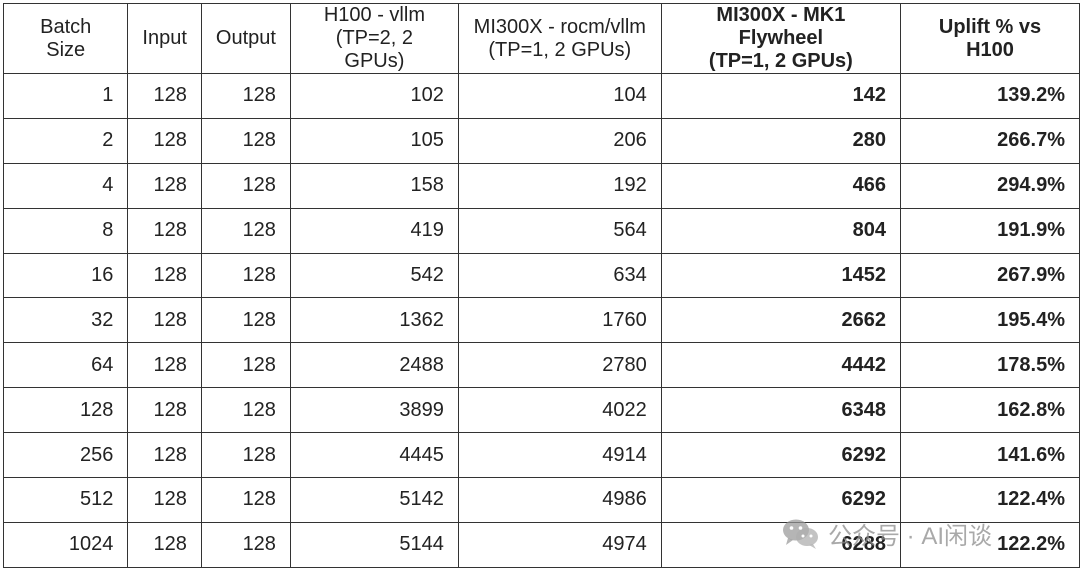 The height and width of the screenshot is (579, 1080). What do you see at coordinates (559, 365) in the screenshot?
I see `cell-mi300x-rocm-vllm: 2780` at bounding box center [559, 365].